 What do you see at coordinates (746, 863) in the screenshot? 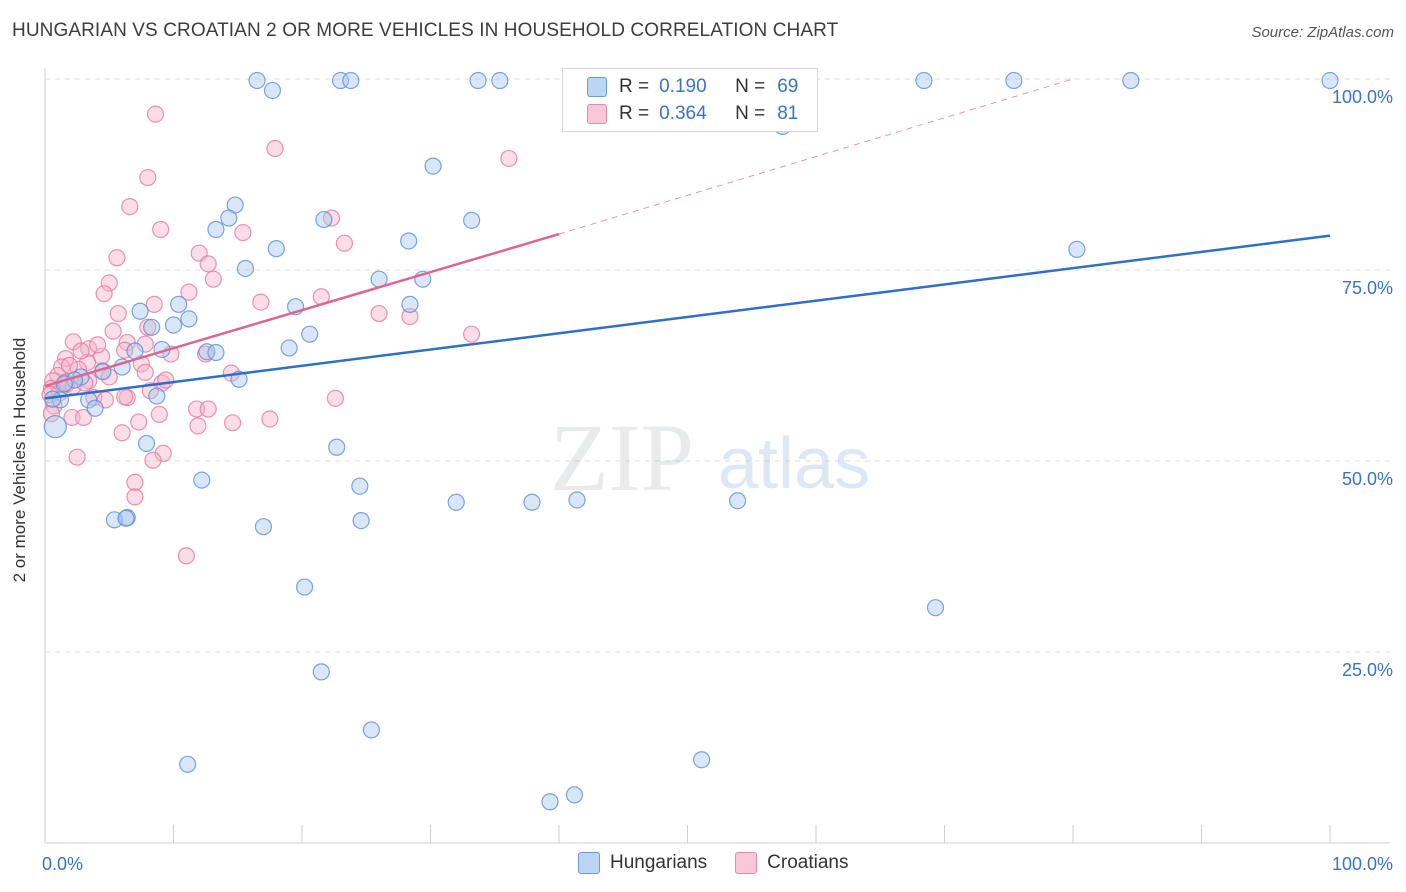
I see `croatians-swatch` at bounding box center [746, 863].